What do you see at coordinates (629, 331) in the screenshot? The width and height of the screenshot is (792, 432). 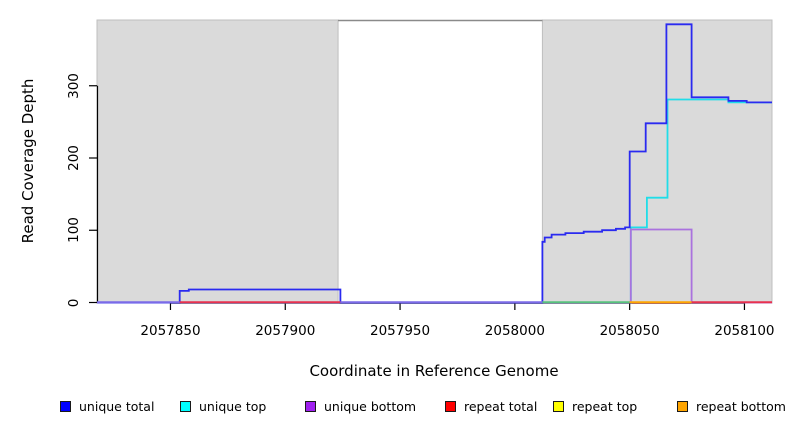 I see `x-tick-label: 2058050` at bounding box center [629, 331].